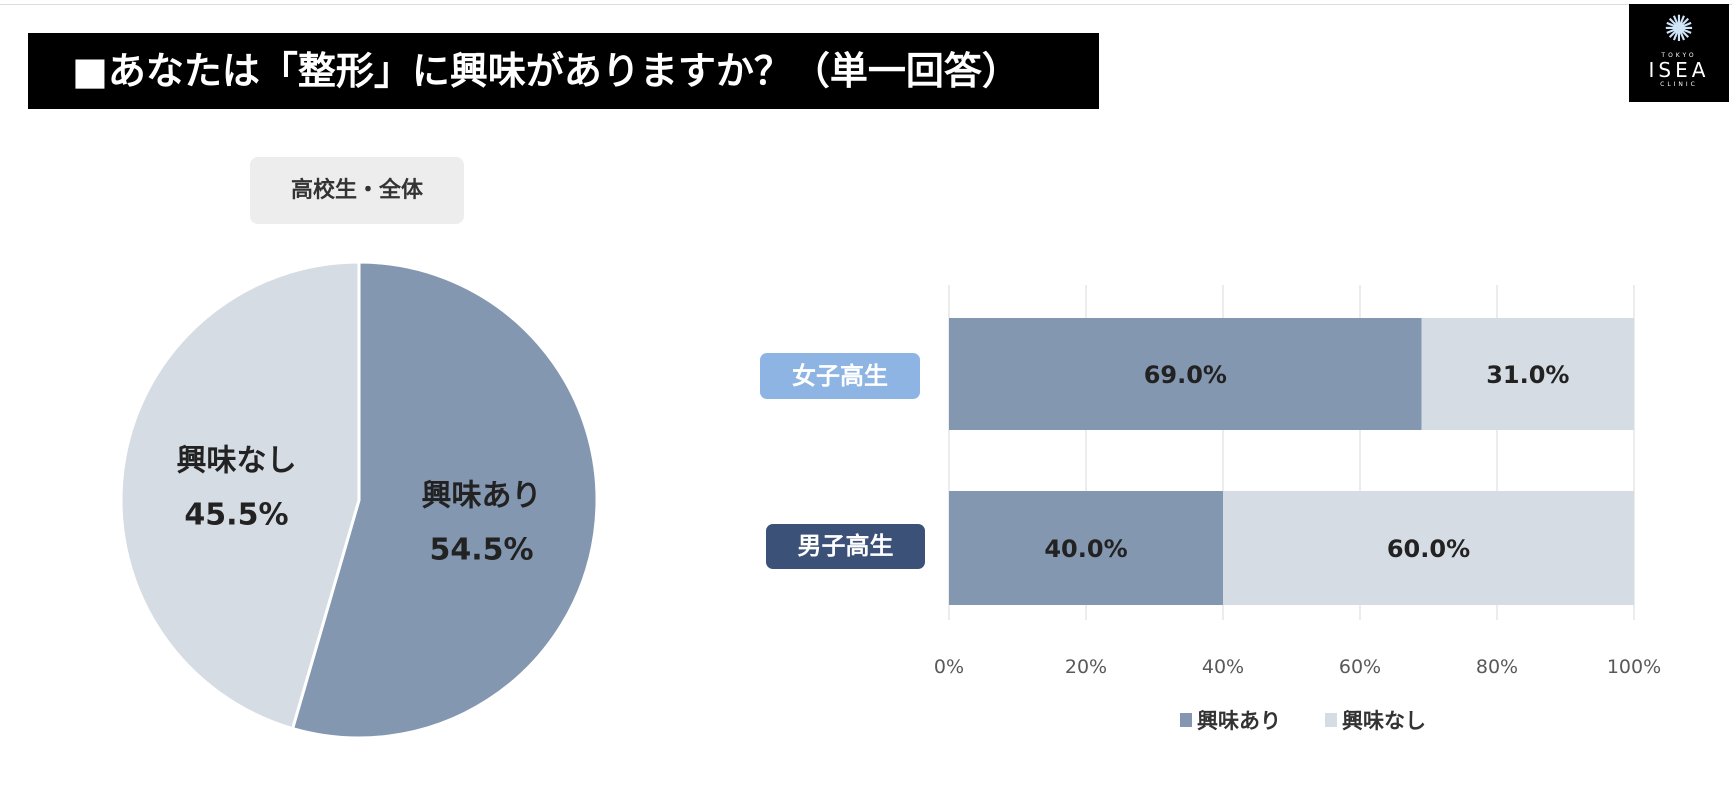  Describe the element at coordinates (236, 515) in the screenshot. I see `pie-value: 45.5%` at that location.